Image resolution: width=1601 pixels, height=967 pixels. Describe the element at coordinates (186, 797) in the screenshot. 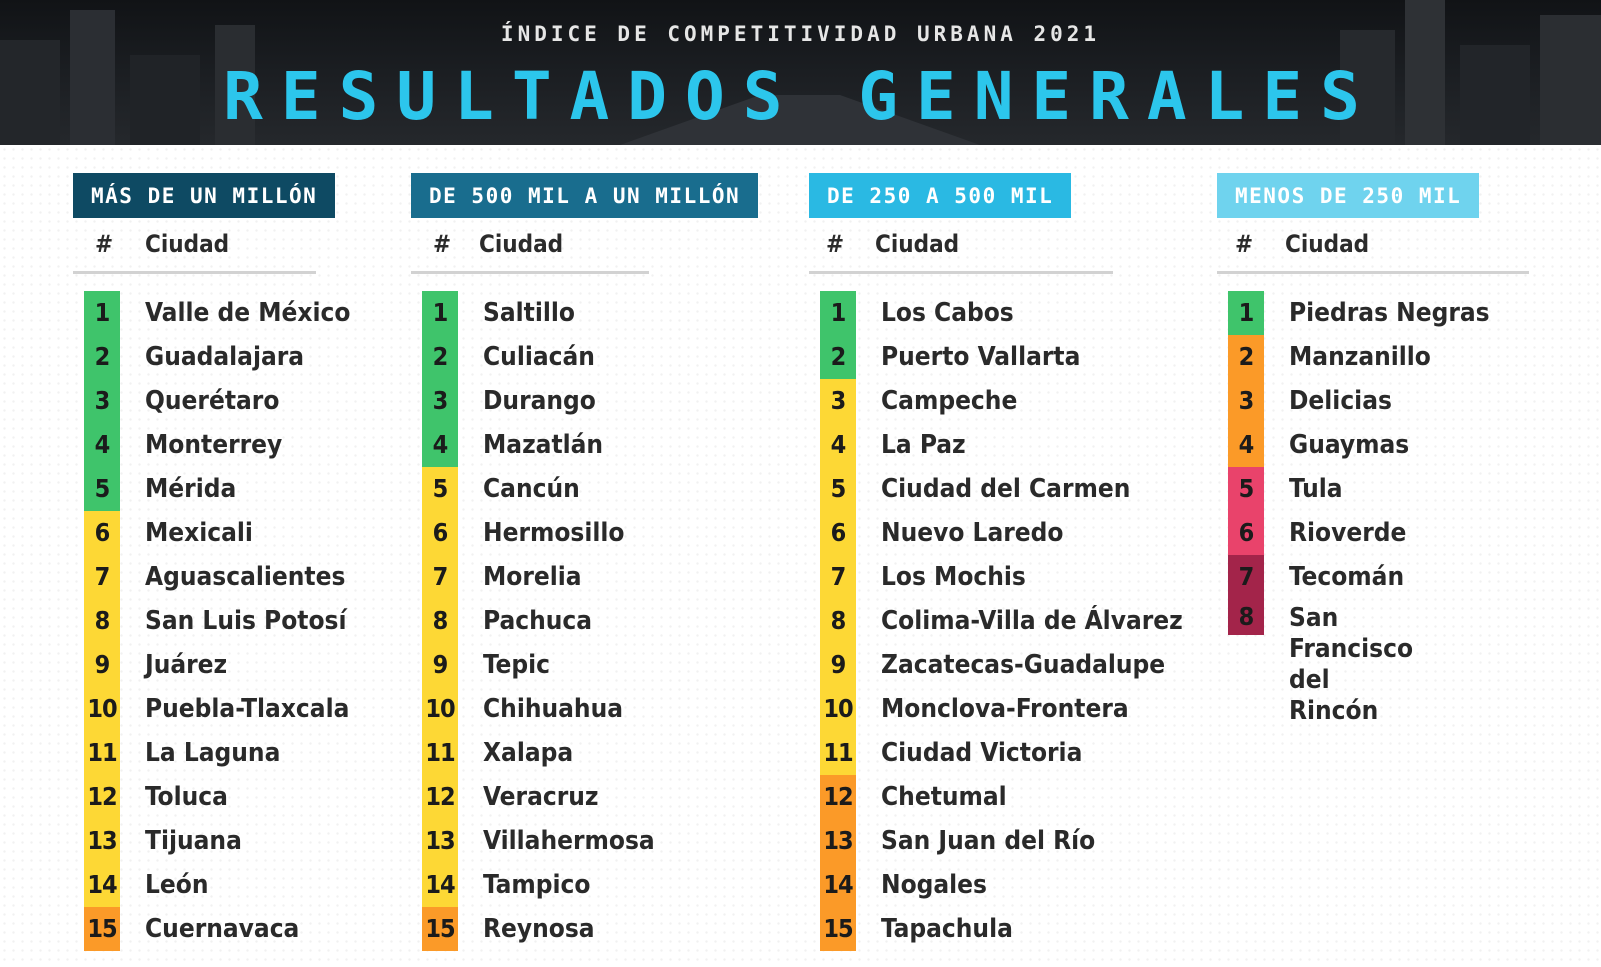

I see `city-name: Toluca` at that location.